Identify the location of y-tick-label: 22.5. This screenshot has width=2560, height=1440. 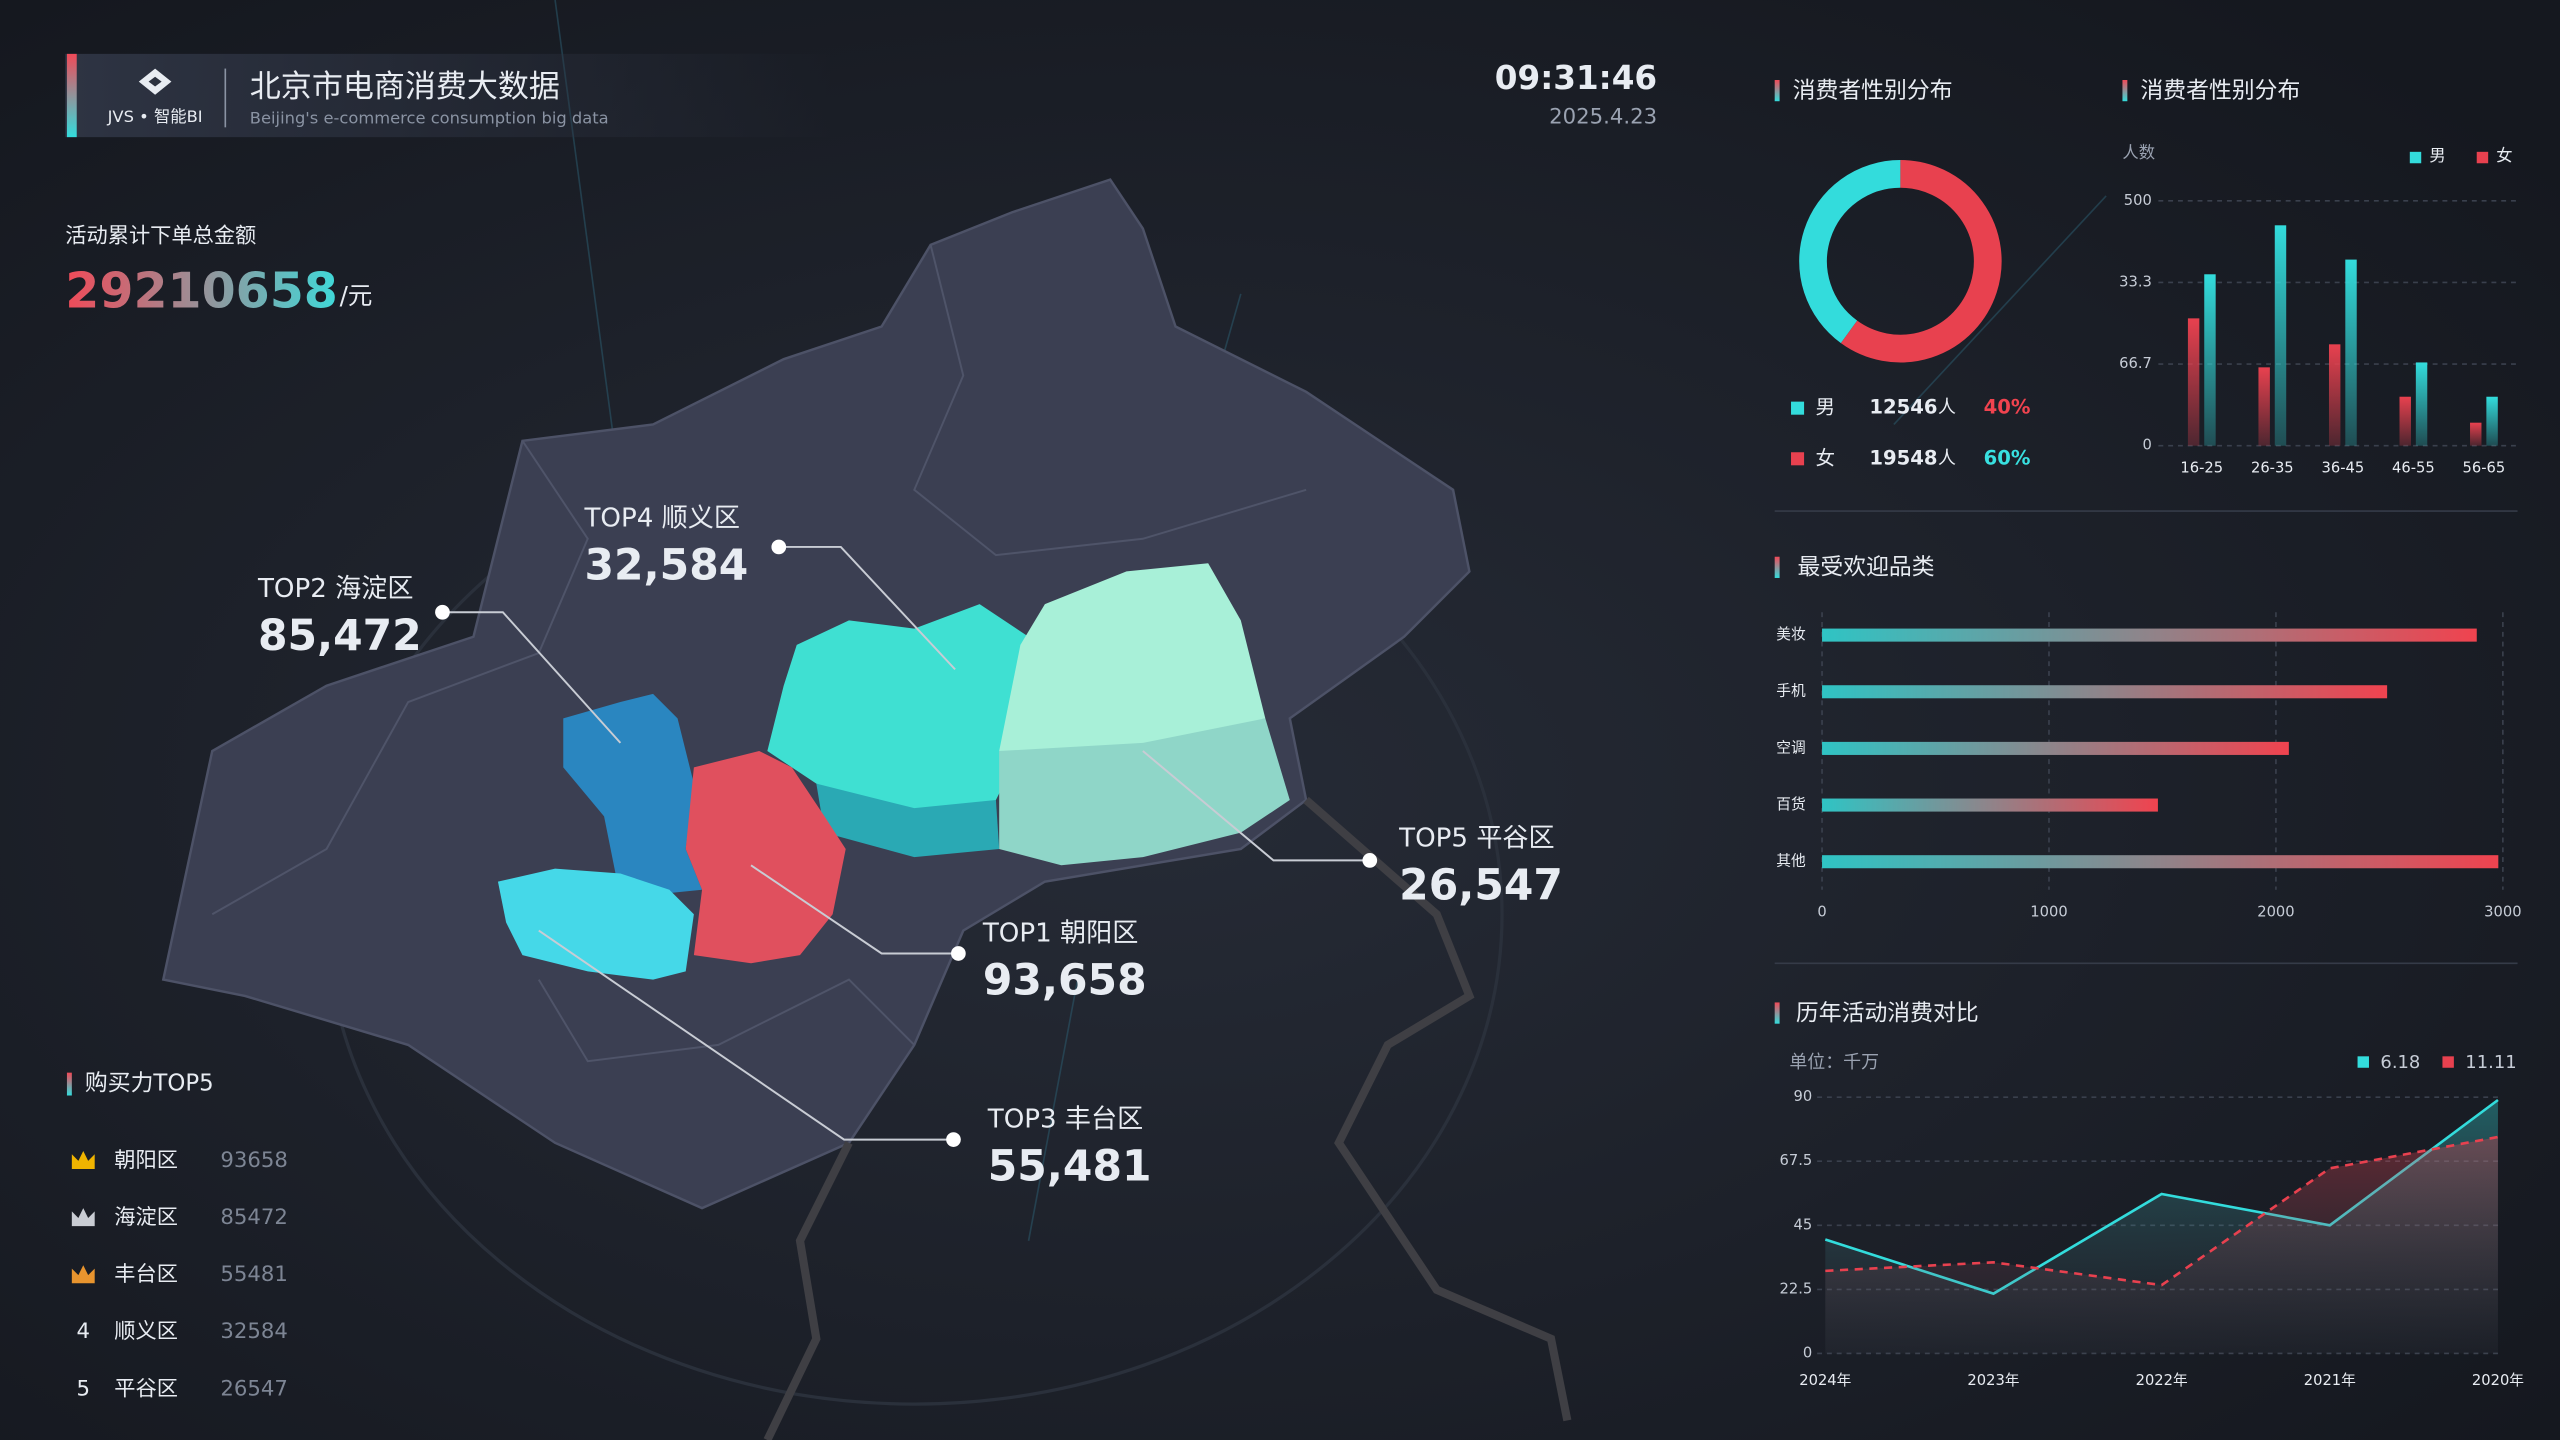
(1796, 1288).